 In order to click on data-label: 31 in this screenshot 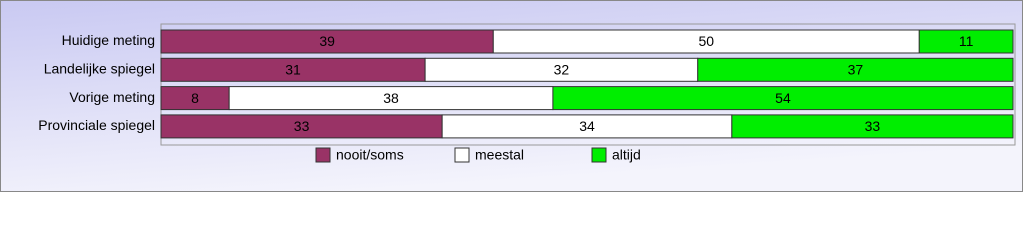, I will do `click(293, 70)`.